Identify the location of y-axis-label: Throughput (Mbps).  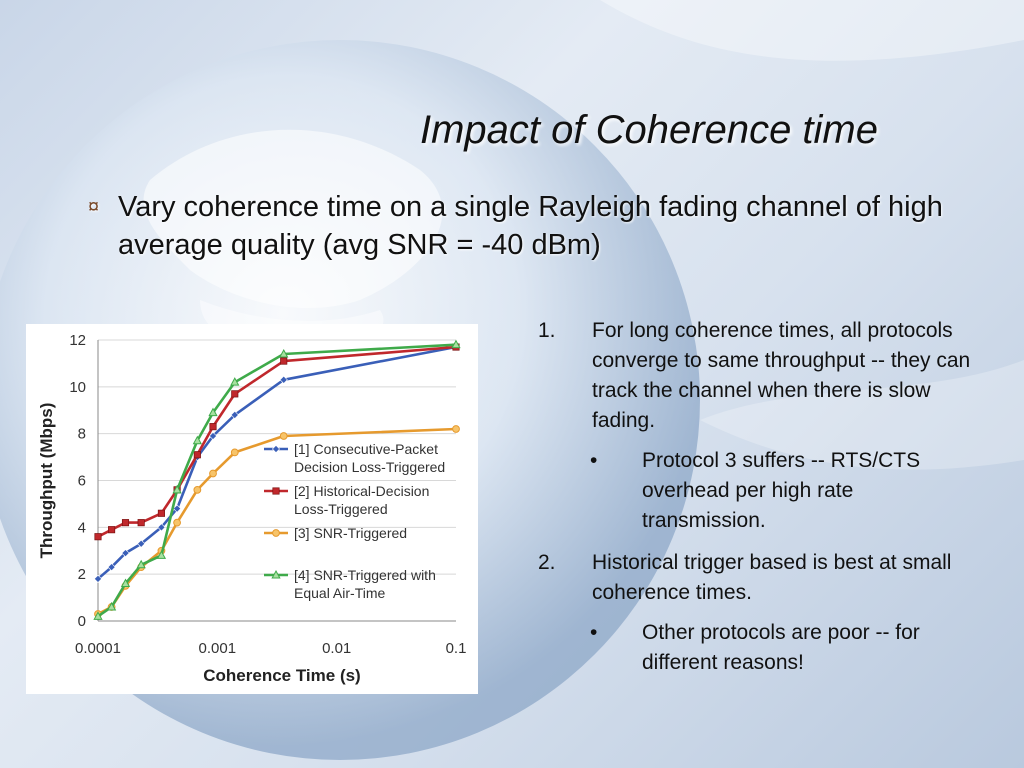
(46, 481).